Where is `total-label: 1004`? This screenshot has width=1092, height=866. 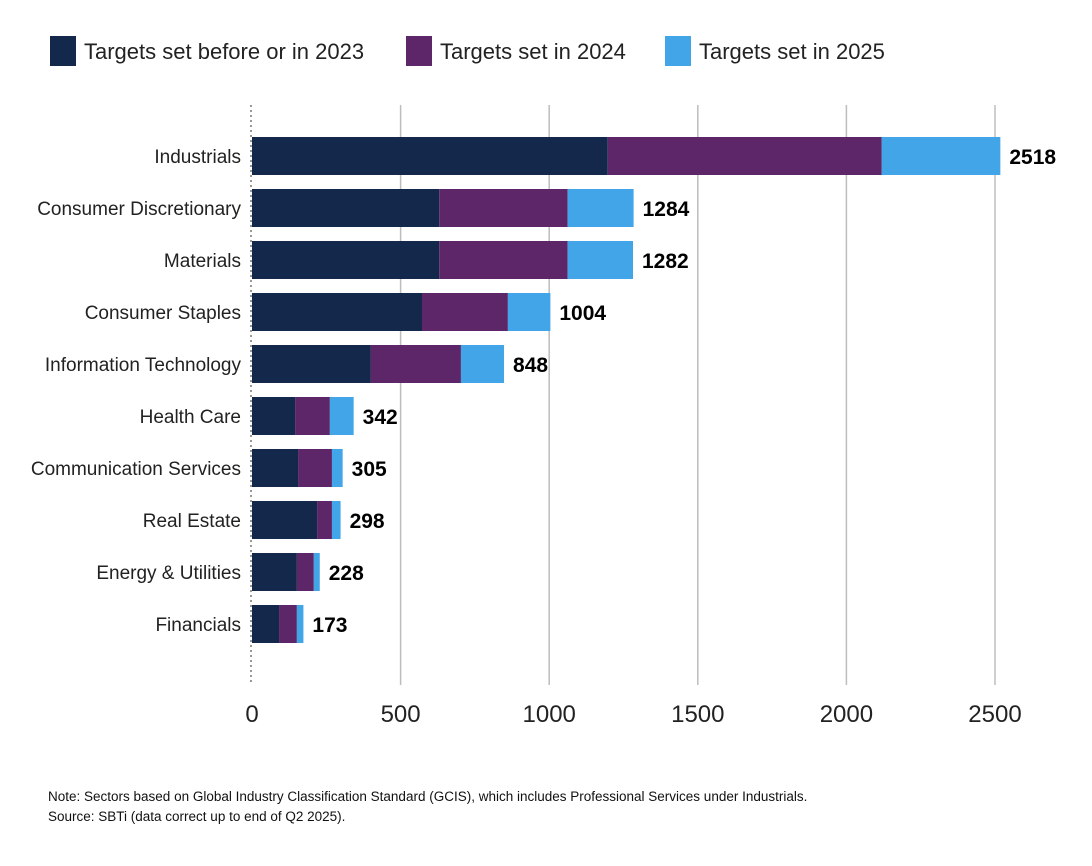 total-label: 1004 is located at coordinates (582, 313).